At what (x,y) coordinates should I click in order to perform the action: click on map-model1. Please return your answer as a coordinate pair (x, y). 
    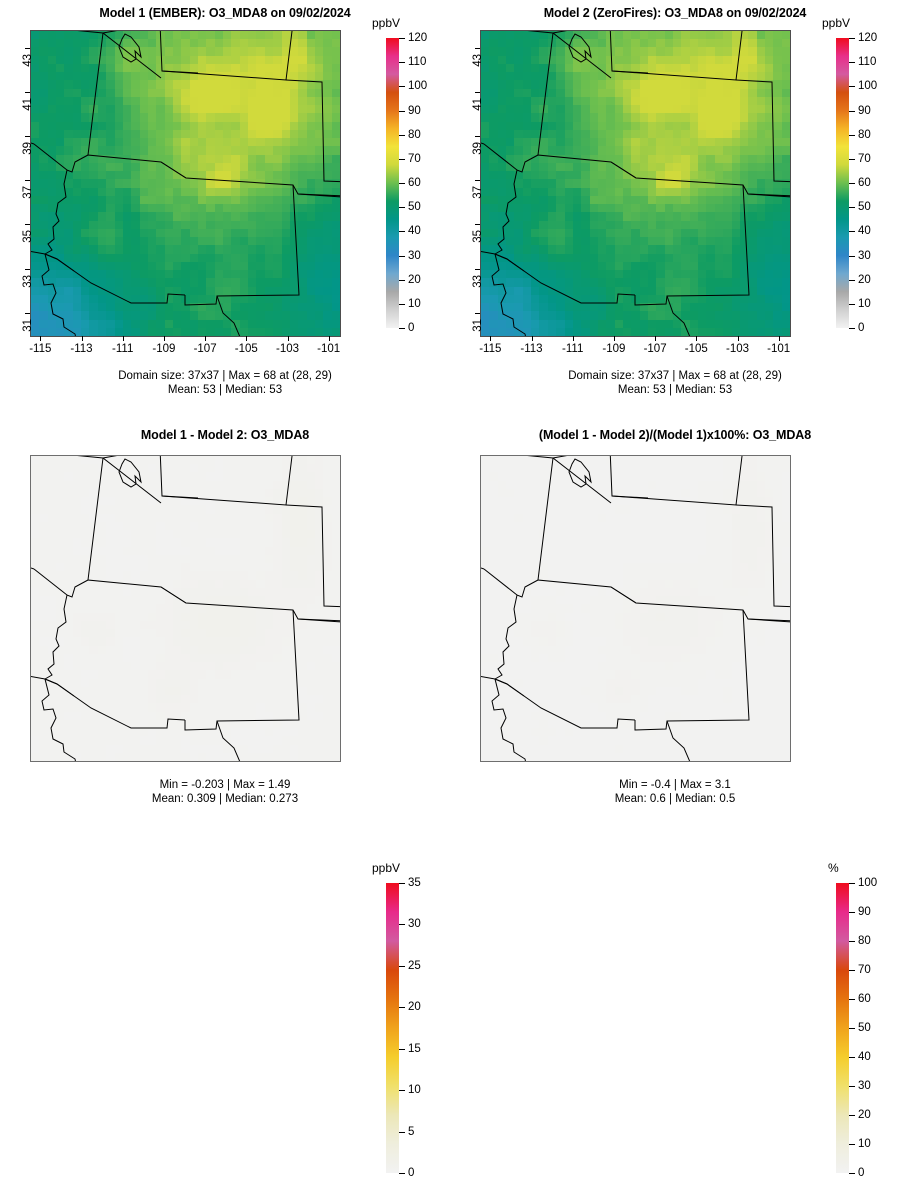
    Looking at the image, I should click on (185, 183).